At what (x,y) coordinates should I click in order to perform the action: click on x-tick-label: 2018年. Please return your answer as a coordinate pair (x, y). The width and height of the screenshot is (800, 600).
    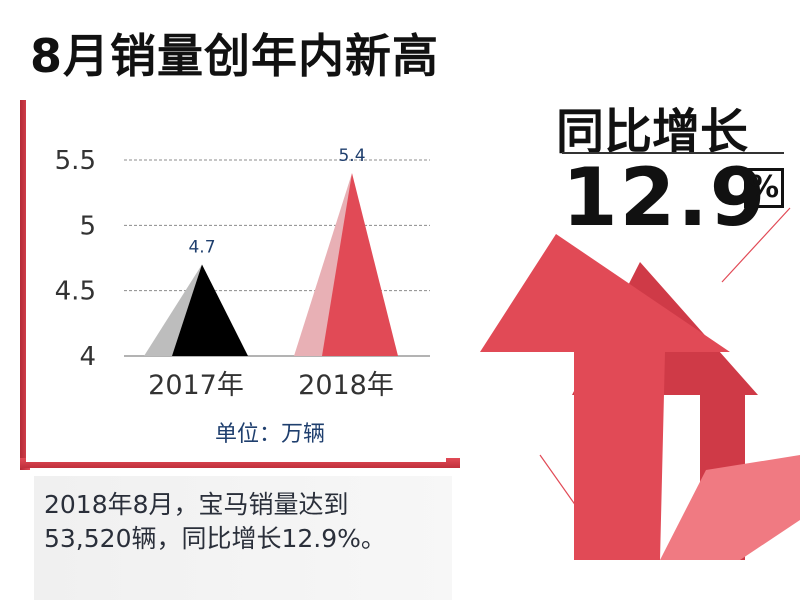
    Looking at the image, I should click on (346, 385).